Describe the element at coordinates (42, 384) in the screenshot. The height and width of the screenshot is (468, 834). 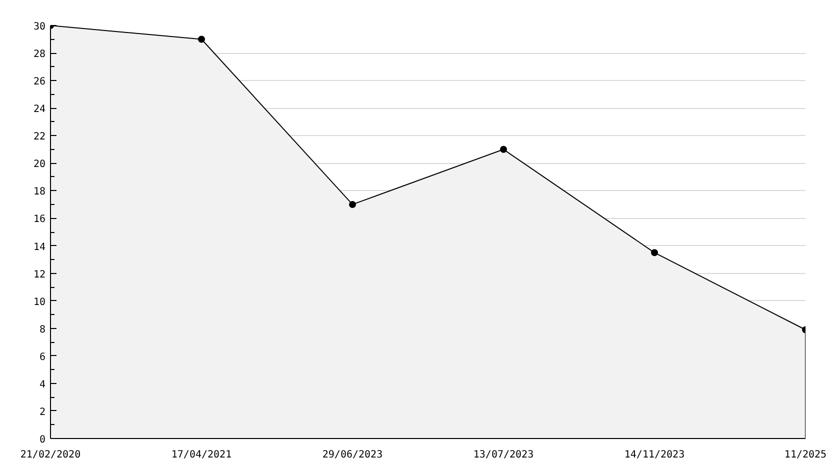
I see `y-tick-label: 4` at that location.